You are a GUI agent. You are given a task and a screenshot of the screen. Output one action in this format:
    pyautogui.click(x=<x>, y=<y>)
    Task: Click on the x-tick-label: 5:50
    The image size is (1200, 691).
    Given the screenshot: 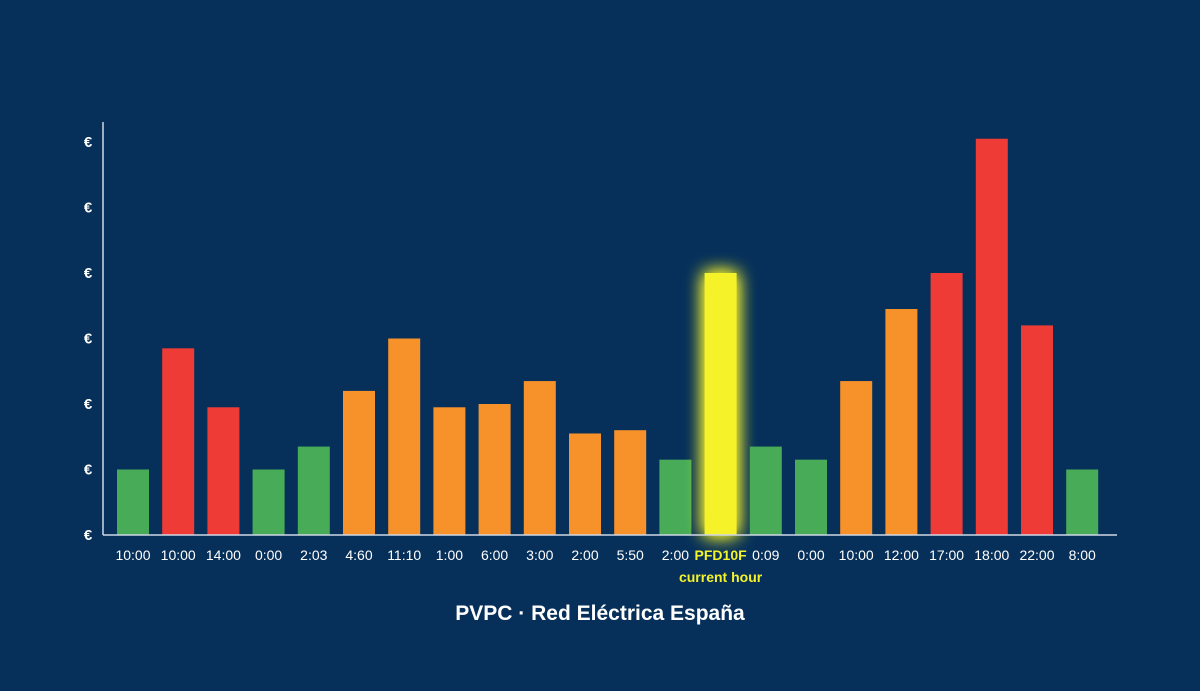 What is the action you would take?
    pyautogui.click(x=630, y=555)
    